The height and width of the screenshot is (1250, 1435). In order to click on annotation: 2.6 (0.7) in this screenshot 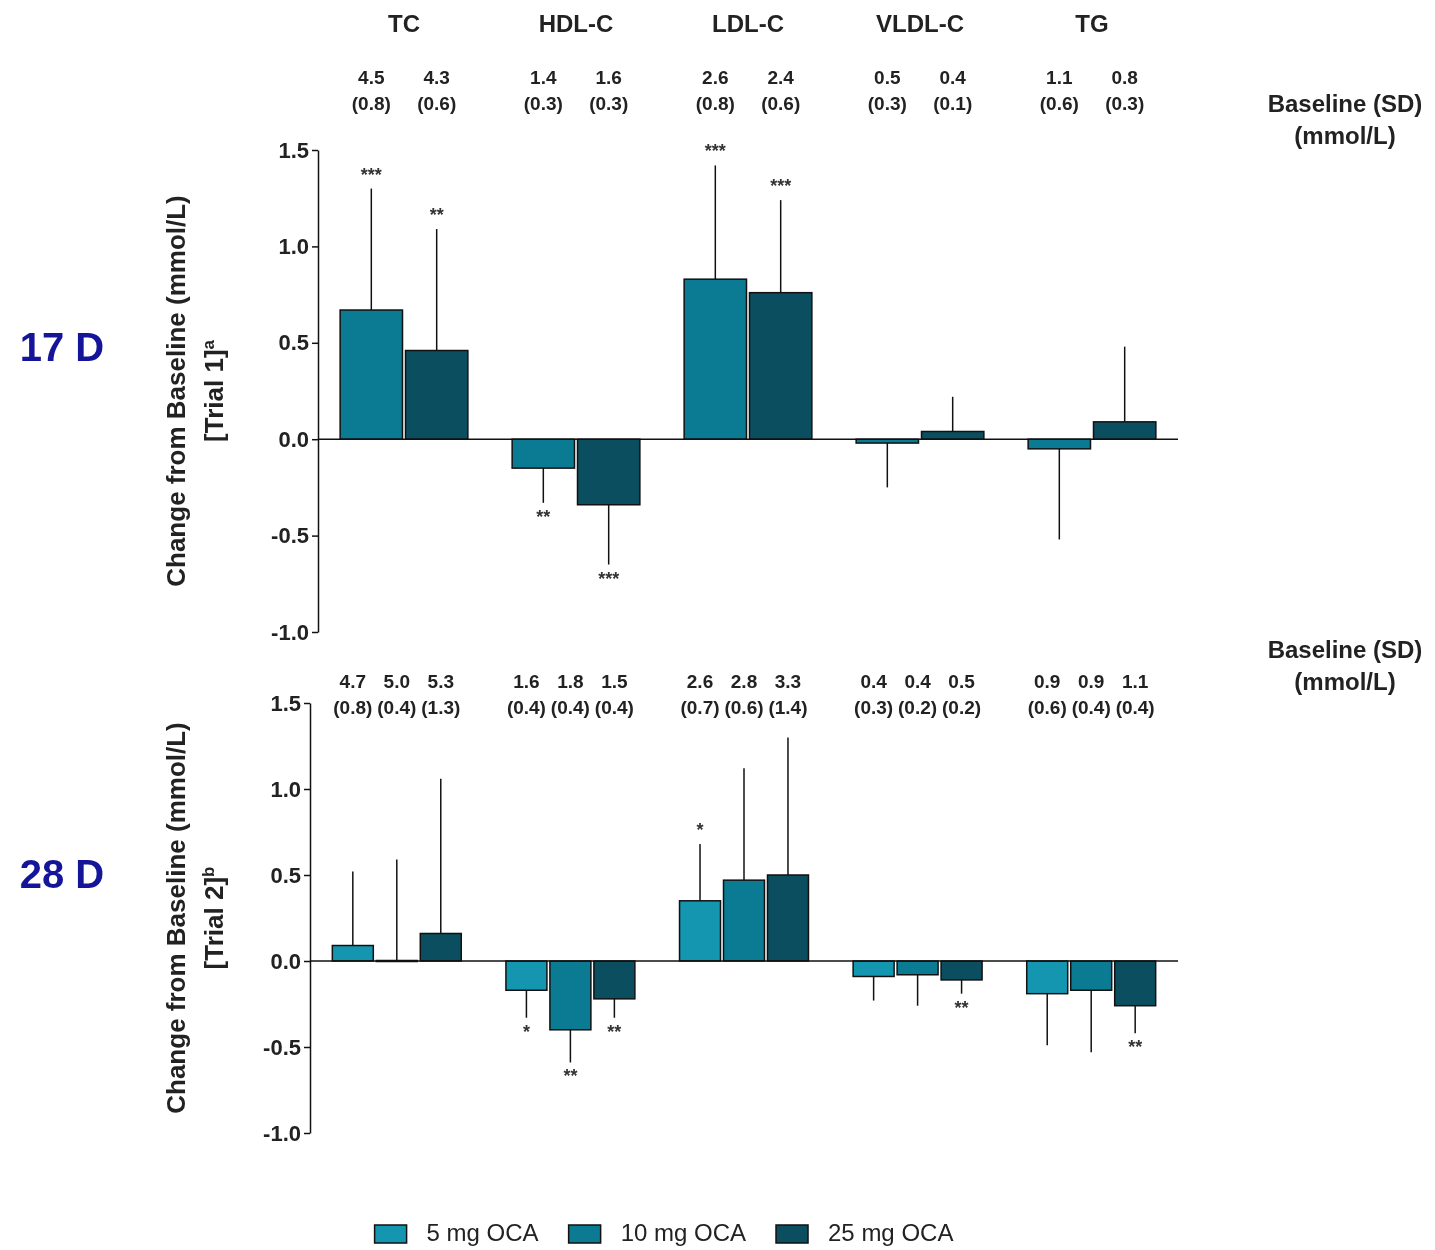, I will do `click(700, 694)`.